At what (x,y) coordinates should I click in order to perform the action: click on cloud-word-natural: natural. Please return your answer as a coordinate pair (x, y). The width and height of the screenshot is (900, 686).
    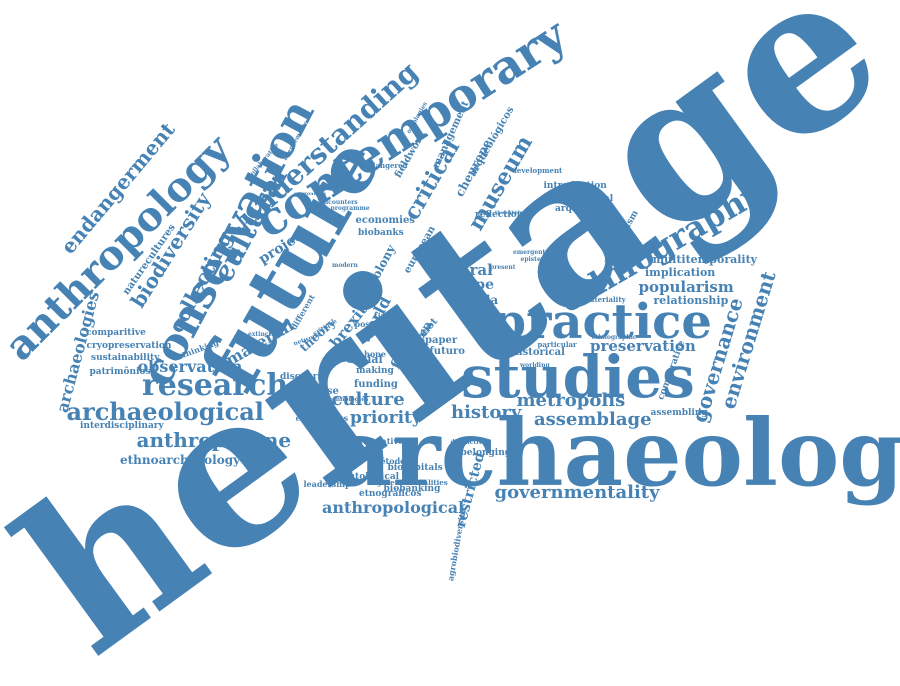
    Looking at the image, I should click on (462, 269).